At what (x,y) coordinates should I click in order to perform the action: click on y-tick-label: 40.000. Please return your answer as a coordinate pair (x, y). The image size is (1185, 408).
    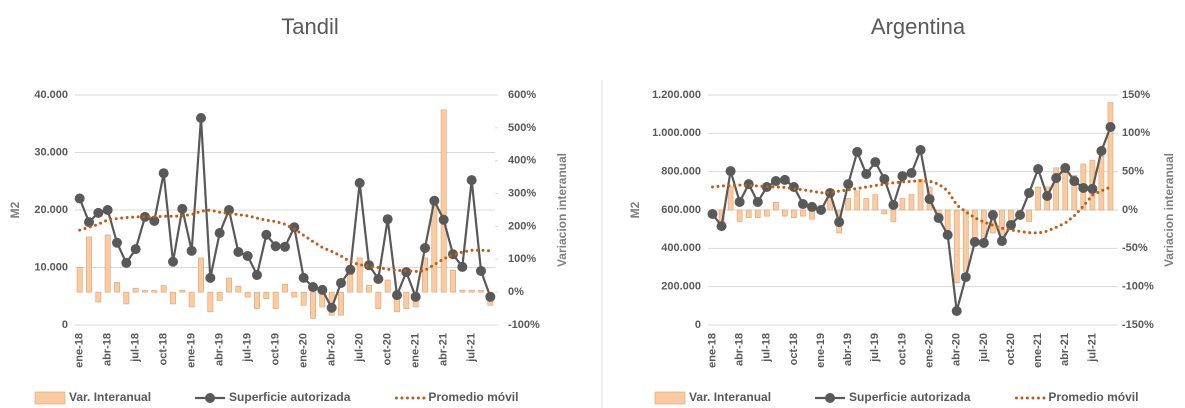
    Looking at the image, I should click on (51, 95).